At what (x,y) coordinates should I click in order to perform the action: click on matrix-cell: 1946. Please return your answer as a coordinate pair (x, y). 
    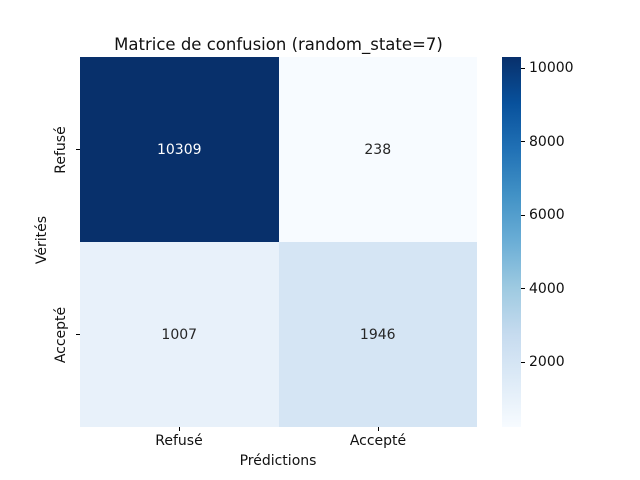
    Looking at the image, I should click on (377, 334).